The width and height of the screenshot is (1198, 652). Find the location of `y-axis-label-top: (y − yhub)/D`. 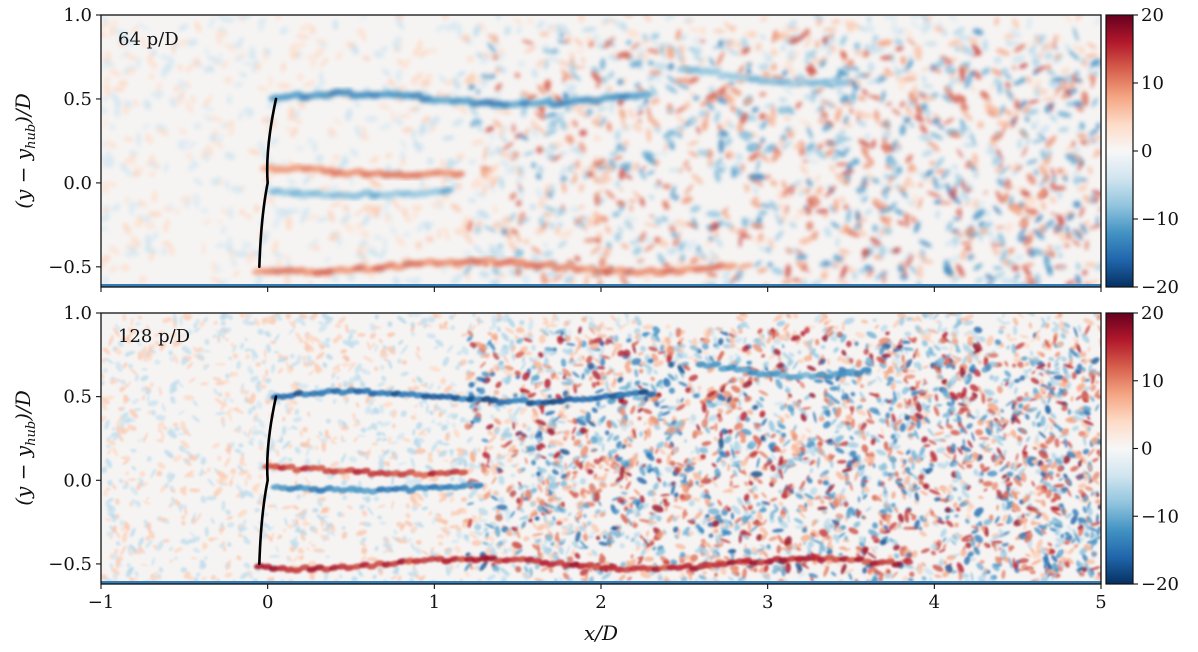

y-axis-label-top: (y − yhub)/D is located at coordinates (25, 151).